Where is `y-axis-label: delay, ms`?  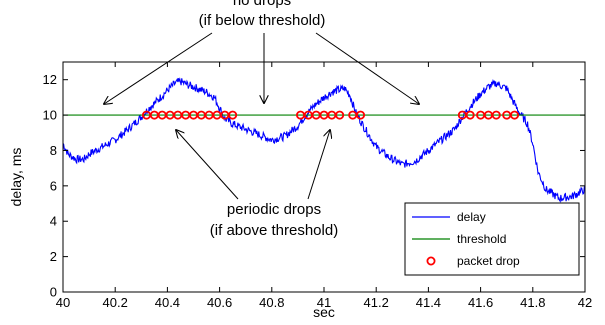
y-axis-label: delay, ms is located at coordinates (16, 177).